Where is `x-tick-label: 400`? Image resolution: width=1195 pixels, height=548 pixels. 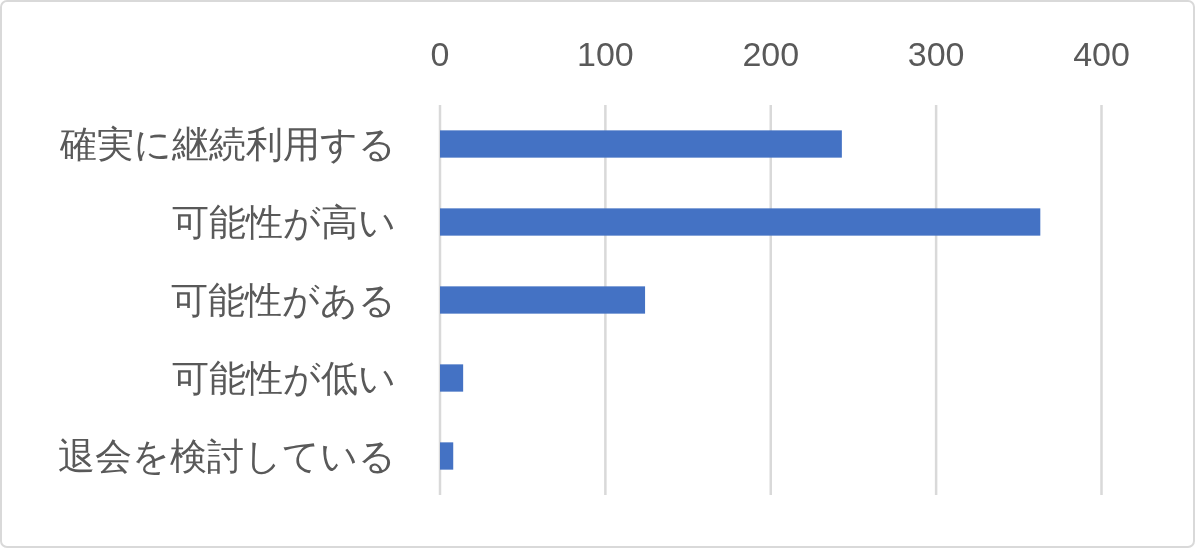 x-tick-label: 400 is located at coordinates (1101, 54).